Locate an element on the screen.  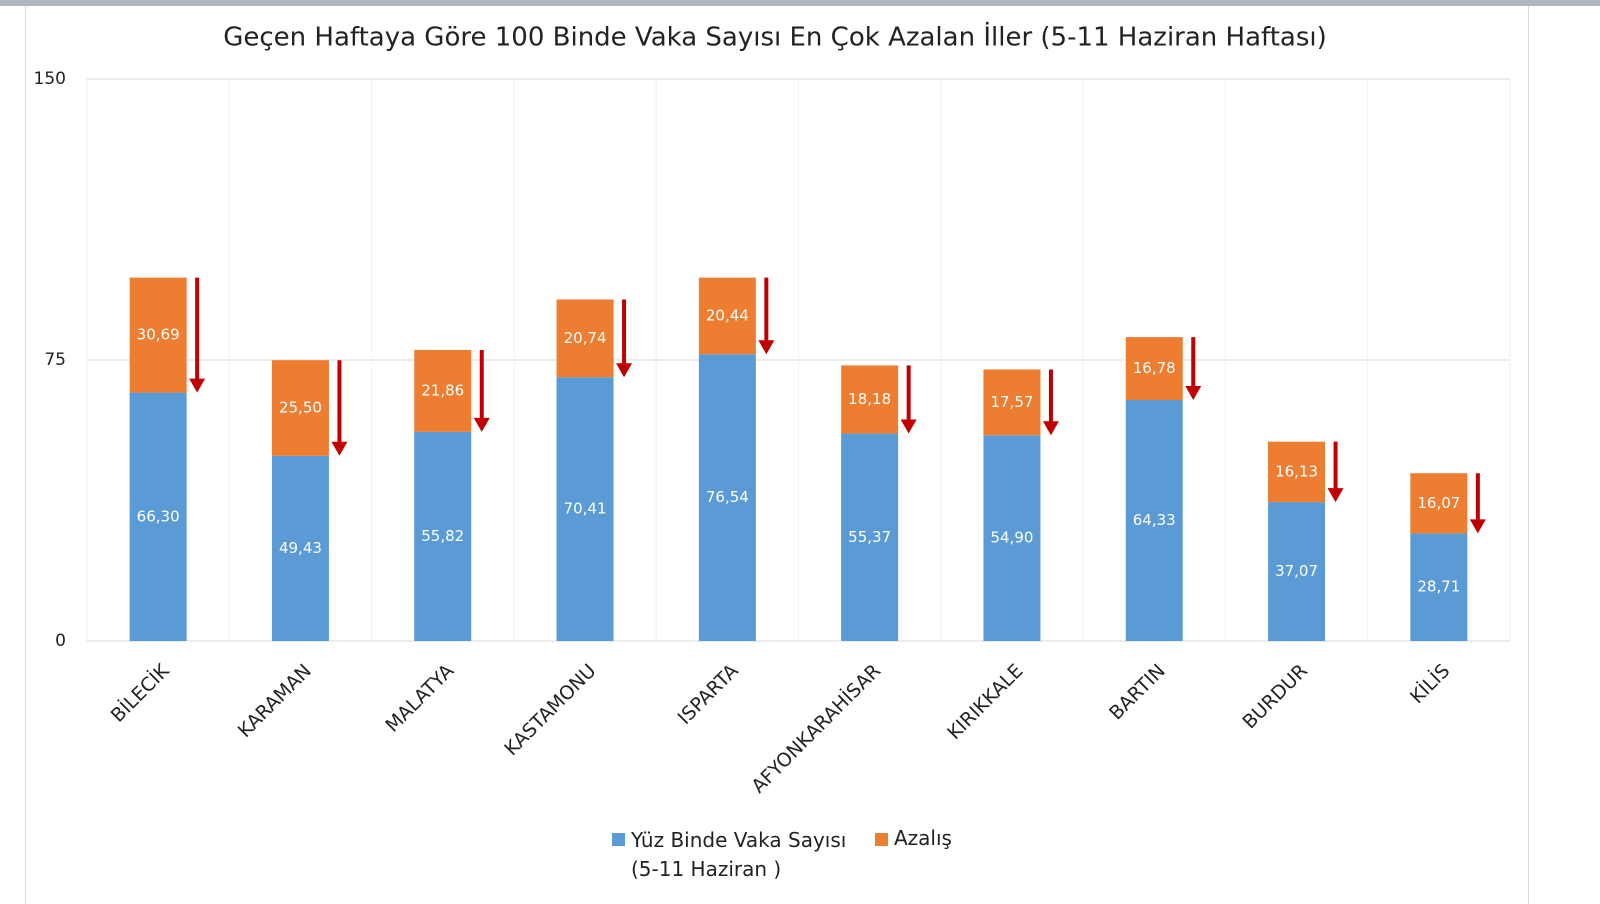
data-label: 16,13 is located at coordinates (1296, 471).